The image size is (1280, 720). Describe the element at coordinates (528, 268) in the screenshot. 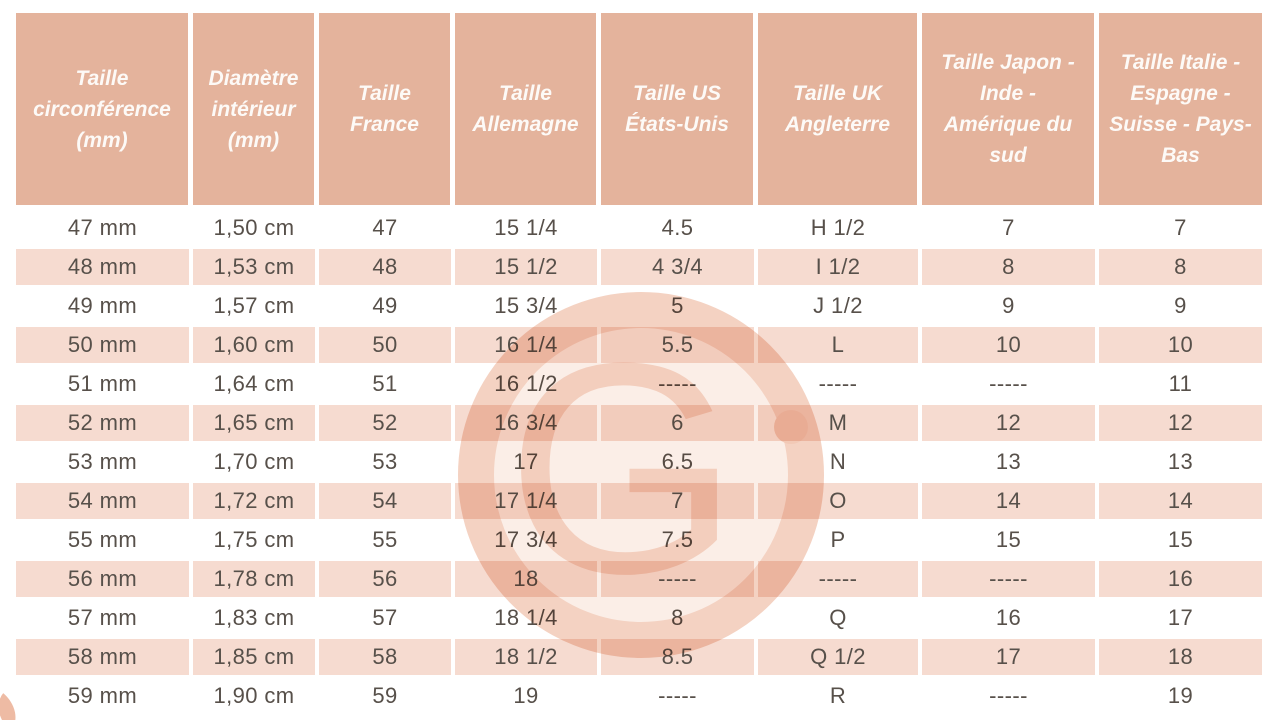

I see `table-cell: 15 1/2` at that location.